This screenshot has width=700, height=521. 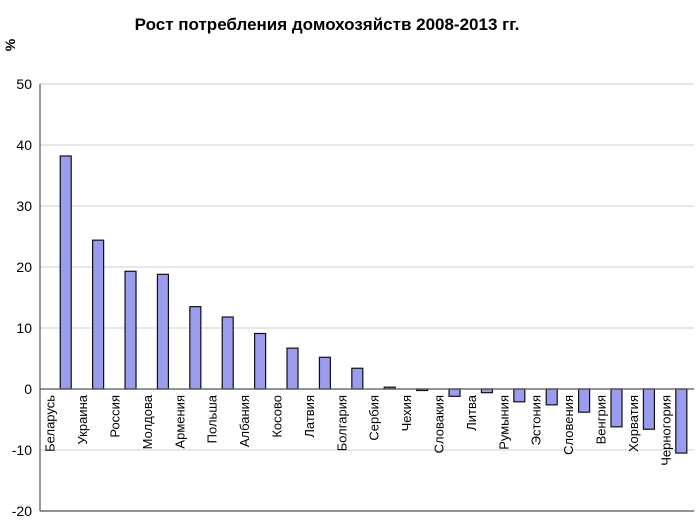 I want to click on x-tick-label: Словения, so click(x=568, y=425).